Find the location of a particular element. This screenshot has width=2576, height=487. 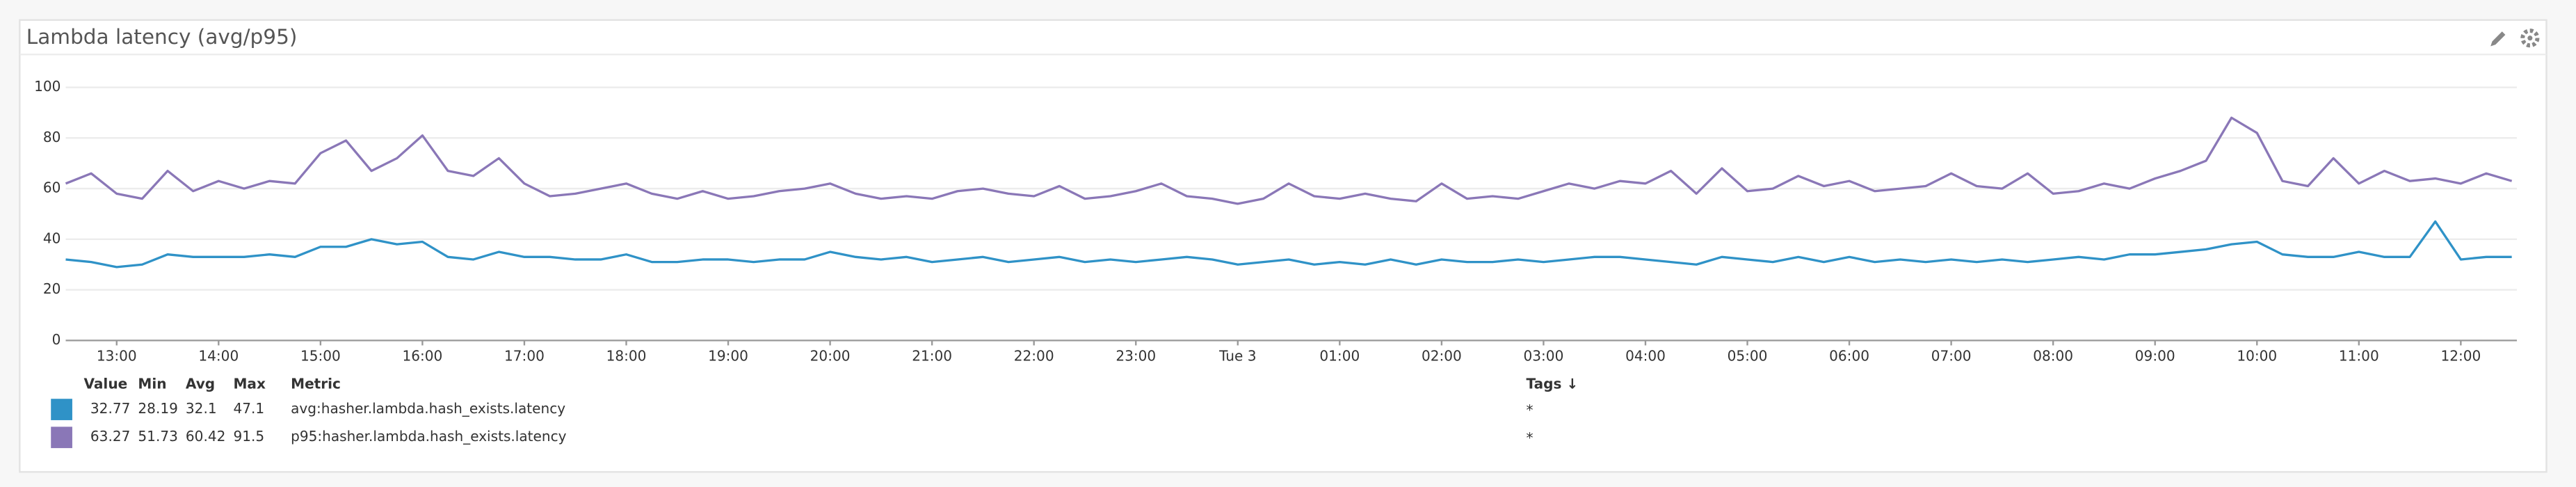

x-tick-label: 15:00 is located at coordinates (320, 355).